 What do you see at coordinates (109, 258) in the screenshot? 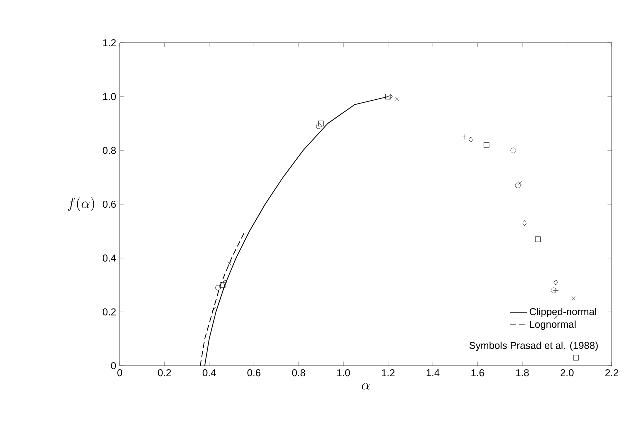
I see `y-tick-label: 0.4` at bounding box center [109, 258].